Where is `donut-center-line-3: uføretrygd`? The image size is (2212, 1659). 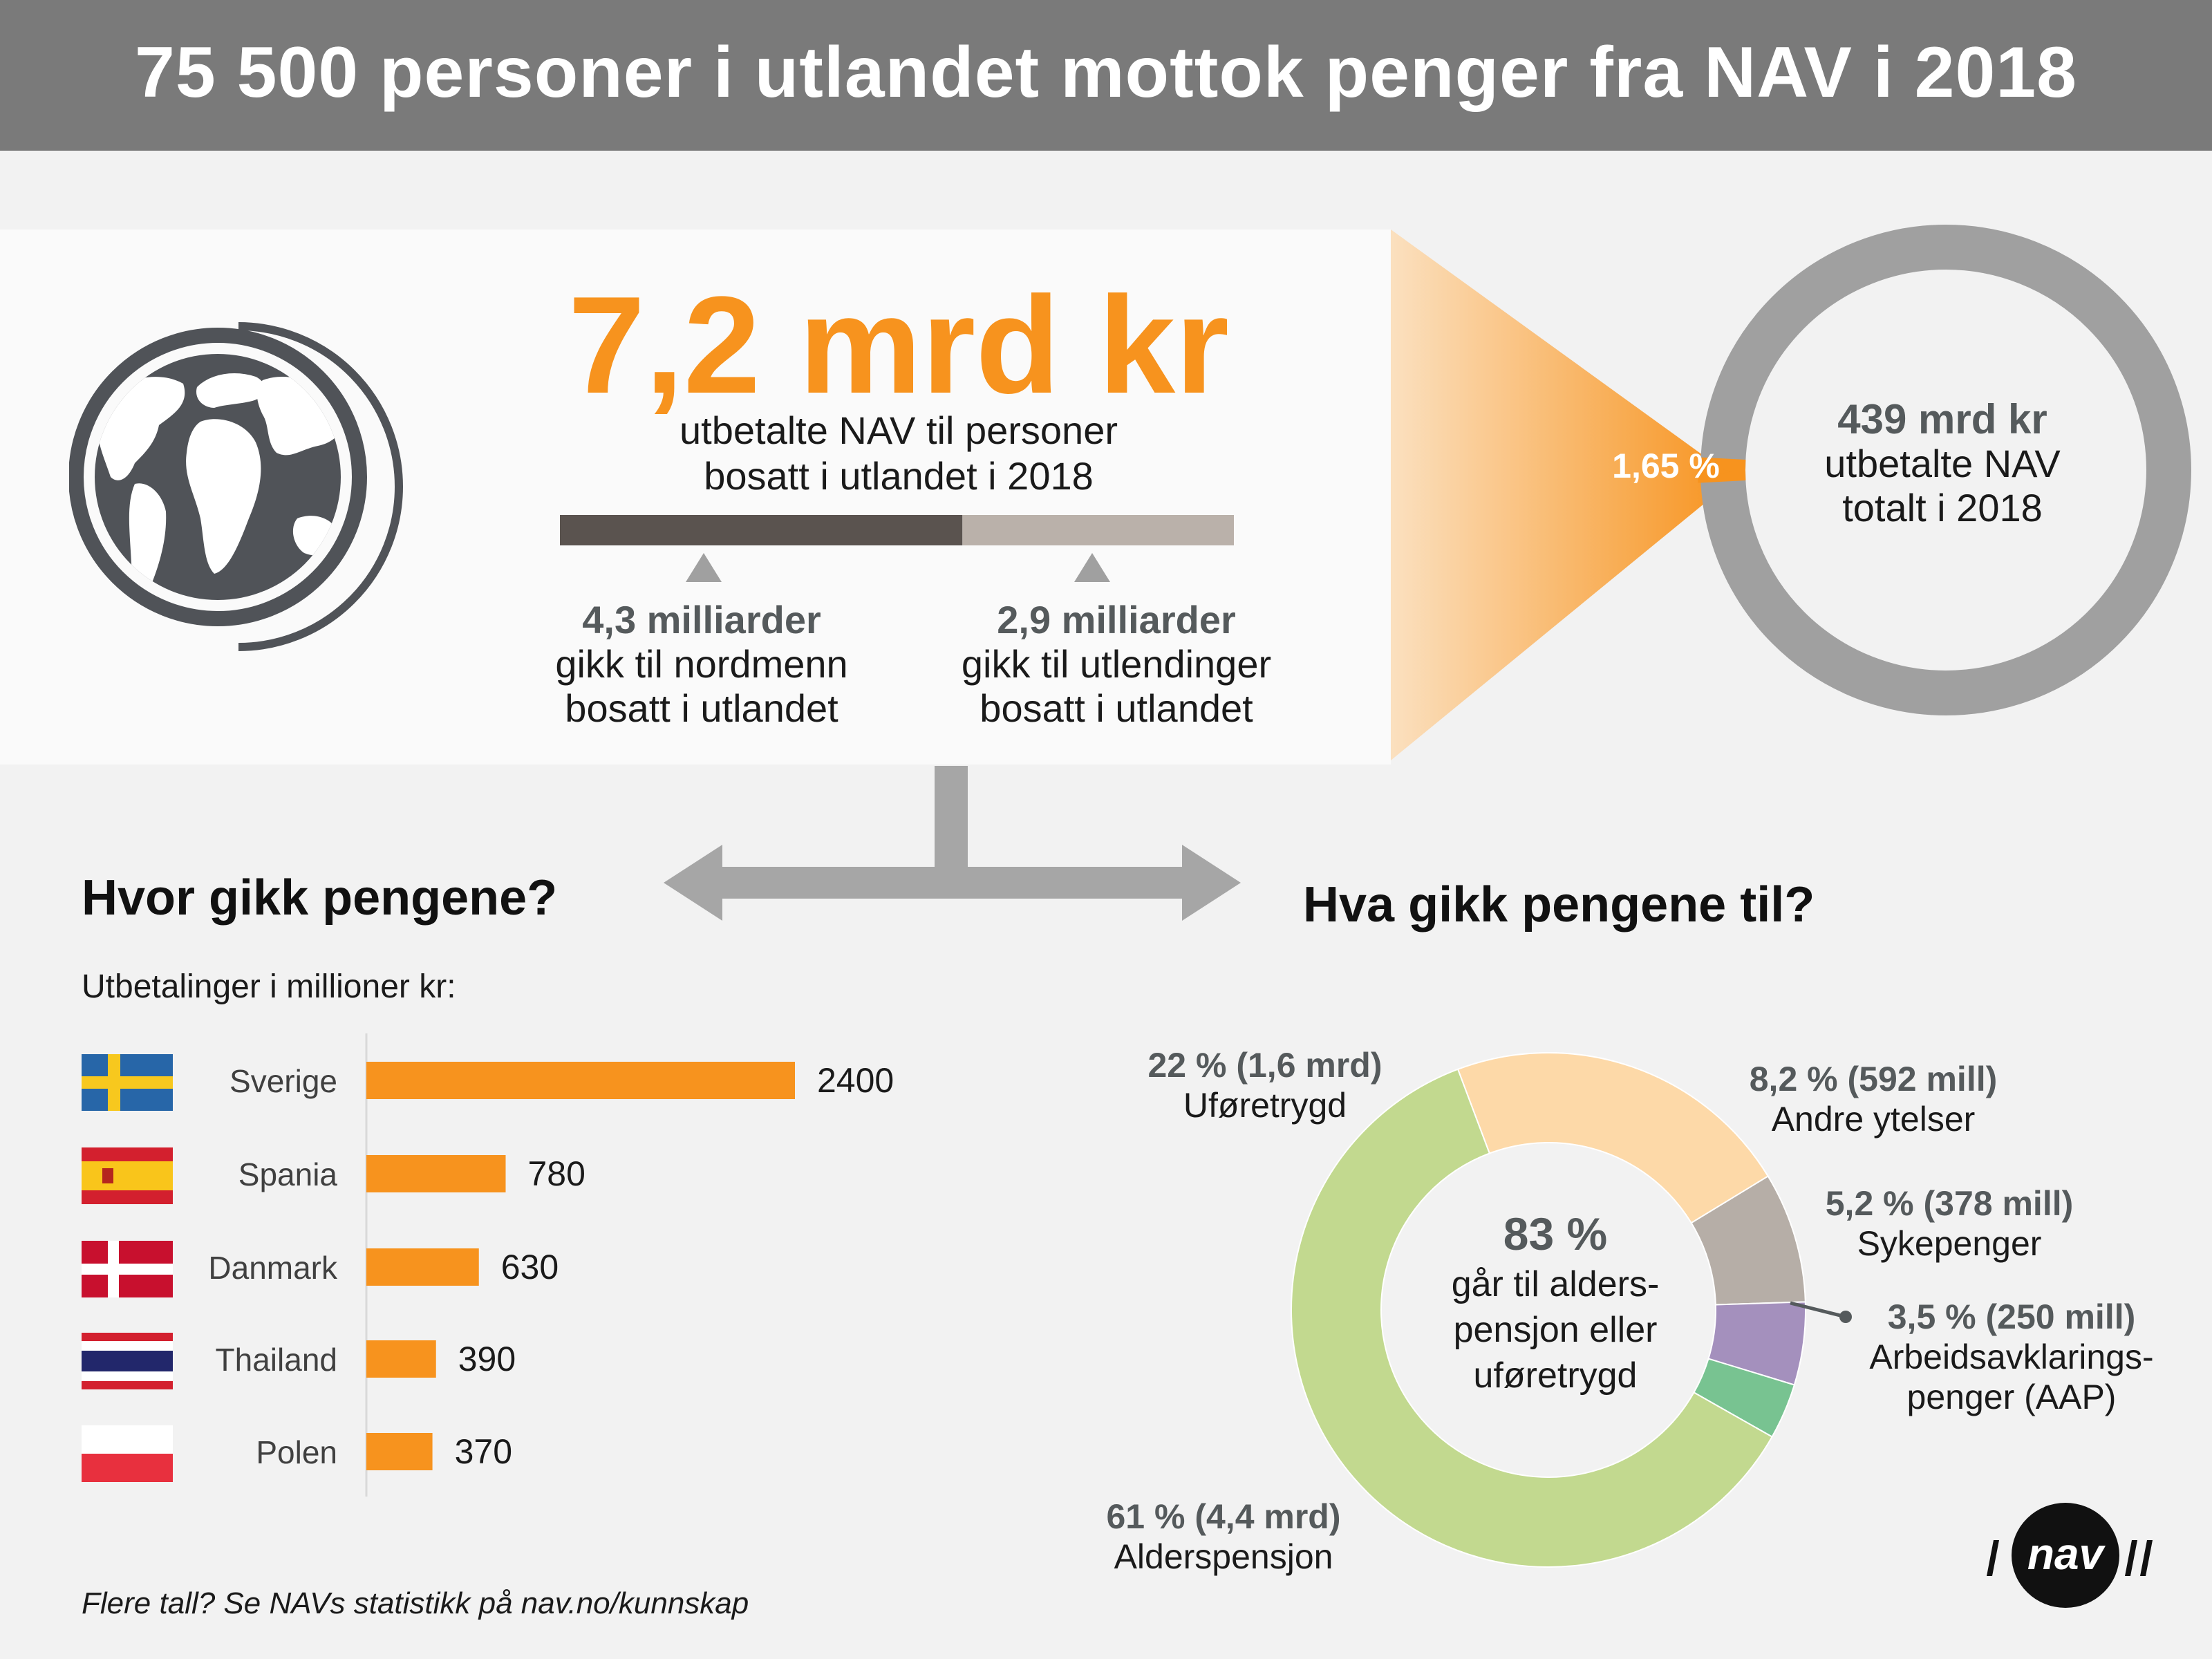 donut-center-line-3: uføretrygd is located at coordinates (1555, 1376).